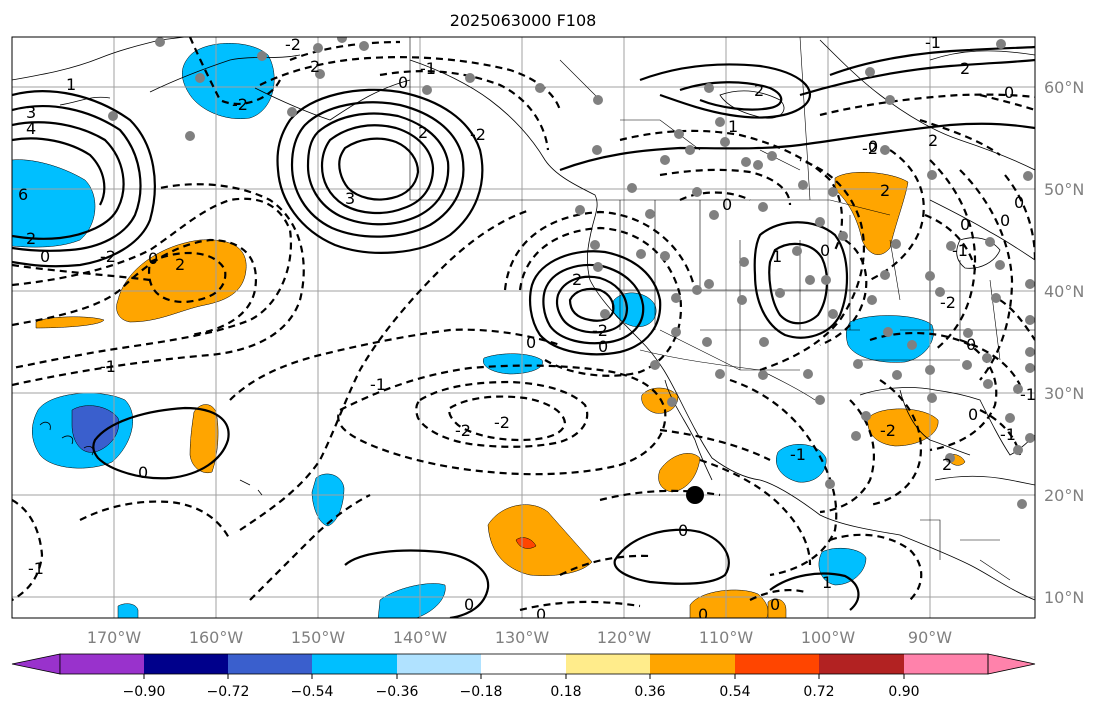  What do you see at coordinates (818, 692) in the screenshot?
I see `colorbar-tick-label: 0.72` at bounding box center [818, 692].